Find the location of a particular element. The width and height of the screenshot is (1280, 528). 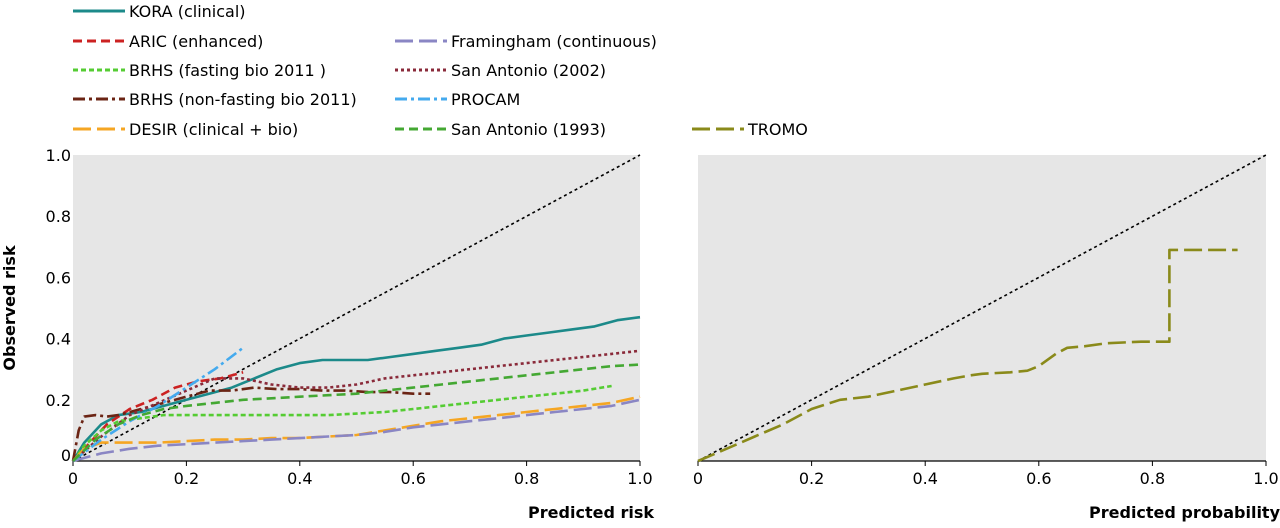

y-tick-label: 0.8 is located at coordinates (58, 216).